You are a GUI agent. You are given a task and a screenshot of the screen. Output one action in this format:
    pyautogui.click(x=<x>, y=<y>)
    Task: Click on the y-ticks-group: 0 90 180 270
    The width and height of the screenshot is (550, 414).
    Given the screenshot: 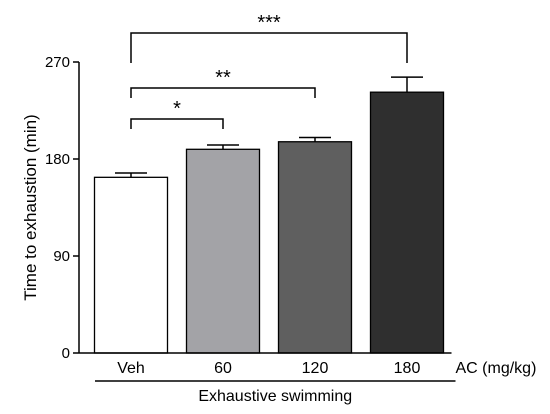 What is the action you would take?
    pyautogui.click(x=62, y=208)
    